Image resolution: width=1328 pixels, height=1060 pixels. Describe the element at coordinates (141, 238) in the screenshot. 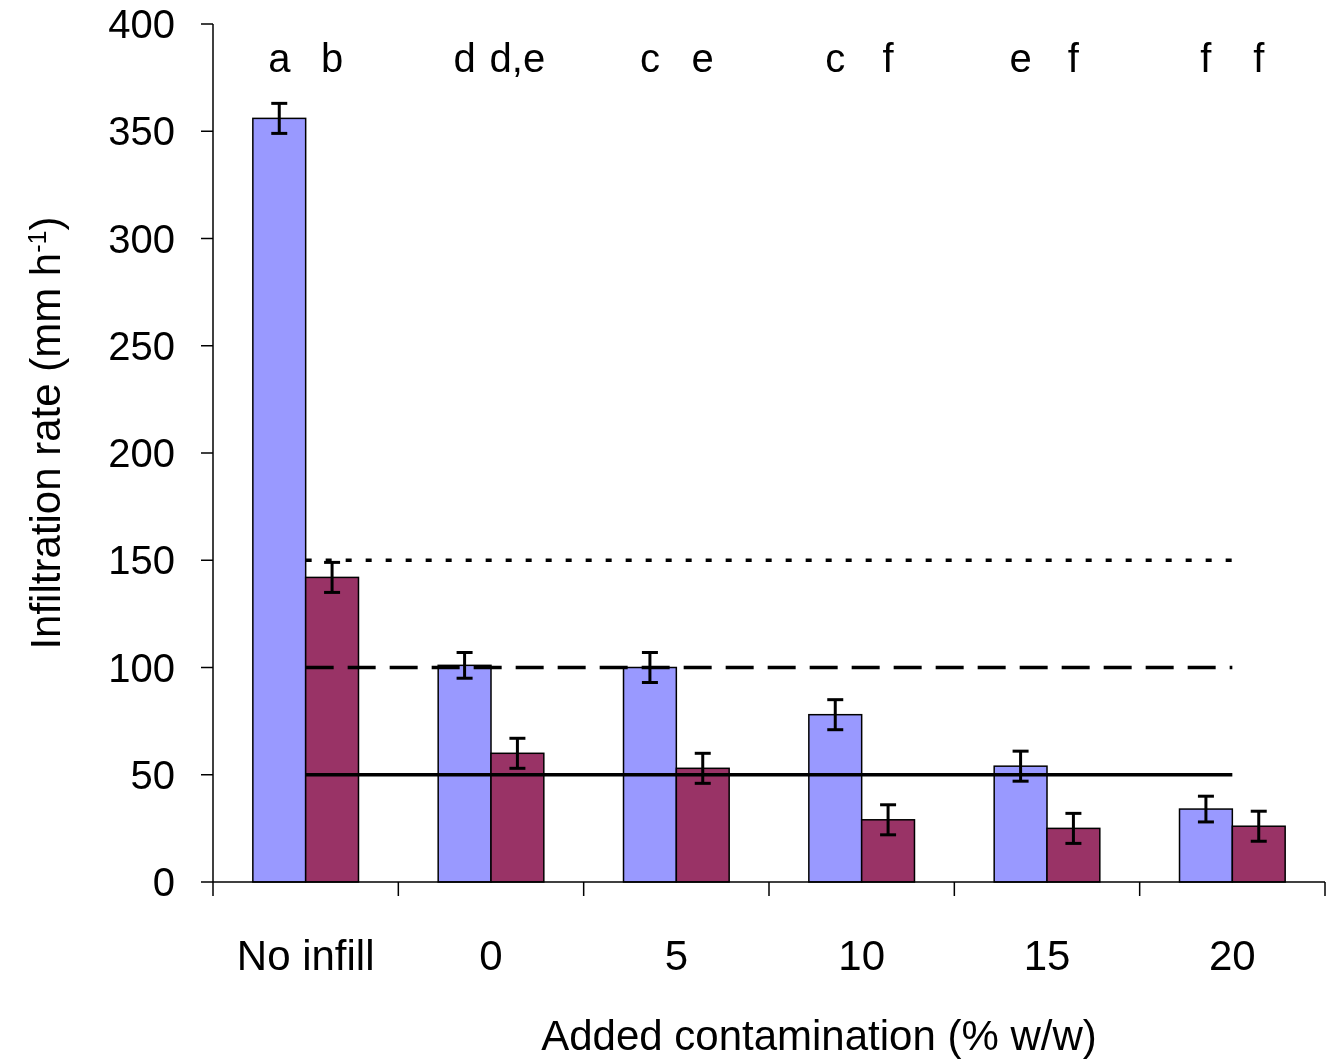

I see `y-tick-label: 300` at that location.